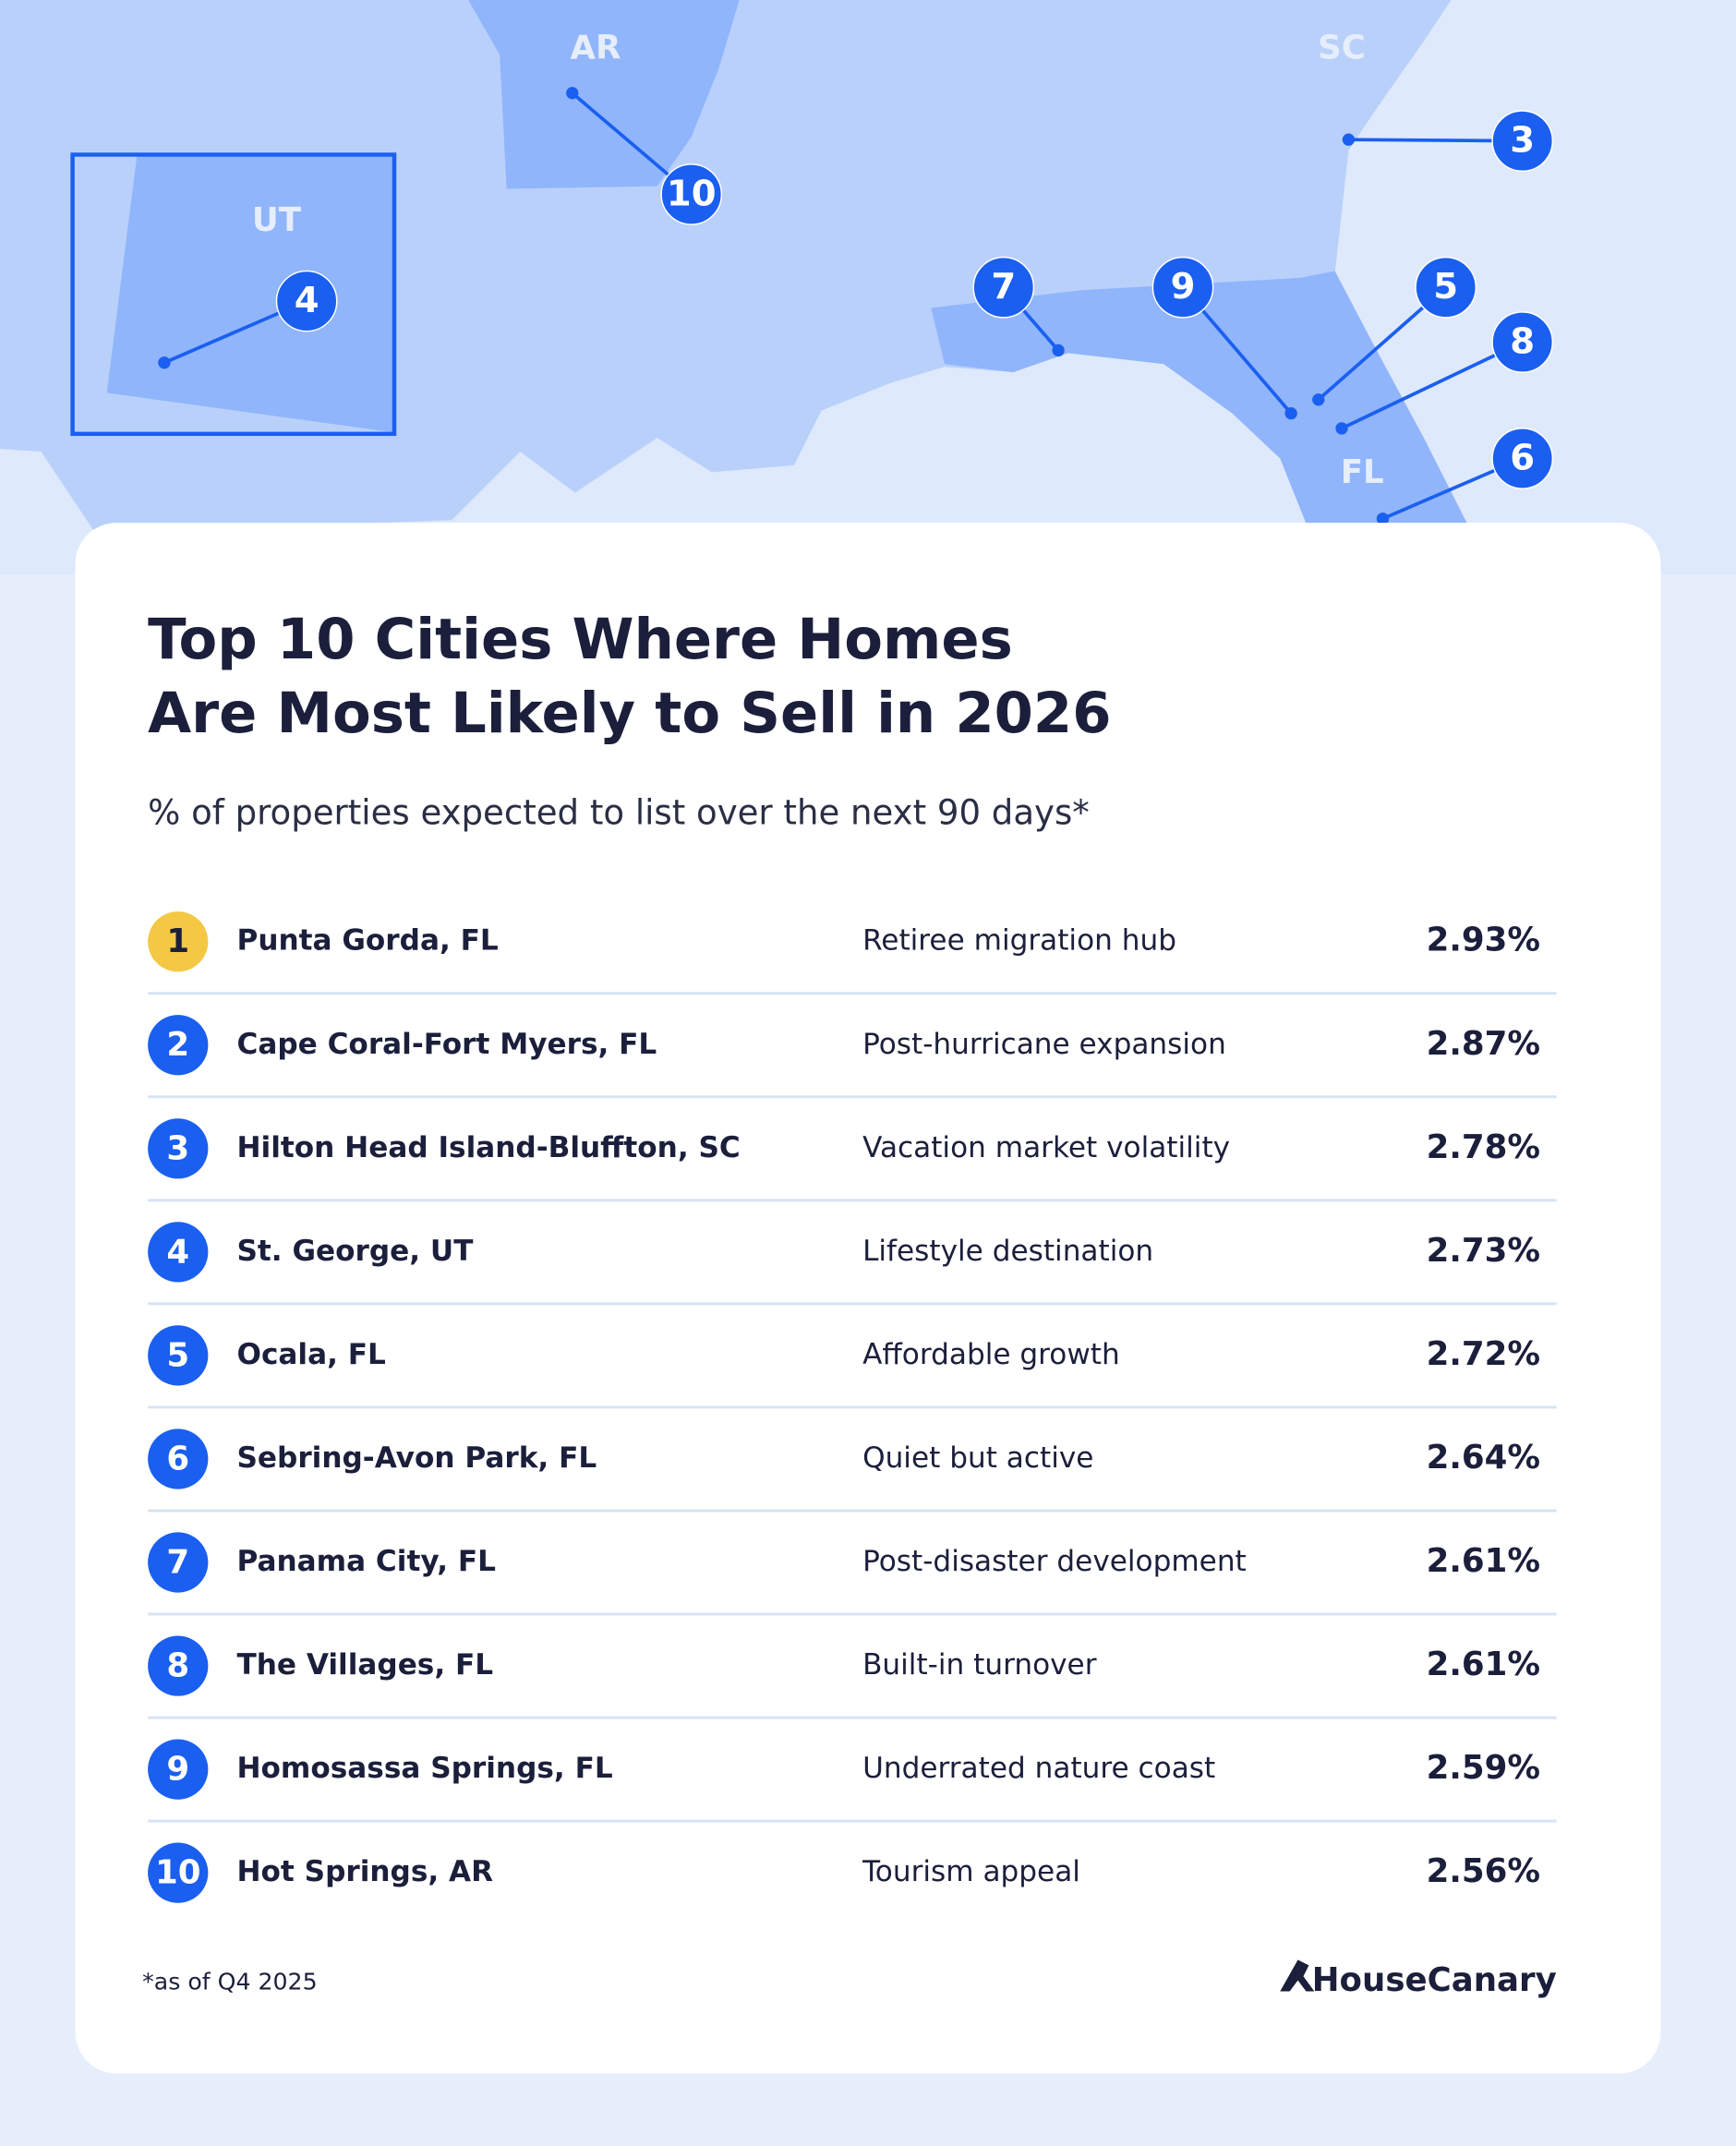 The image size is (1736, 2146). Describe the element at coordinates (488, 1147) in the screenshot. I see `city: Hilton Head Island-Bluffton, SC` at that location.